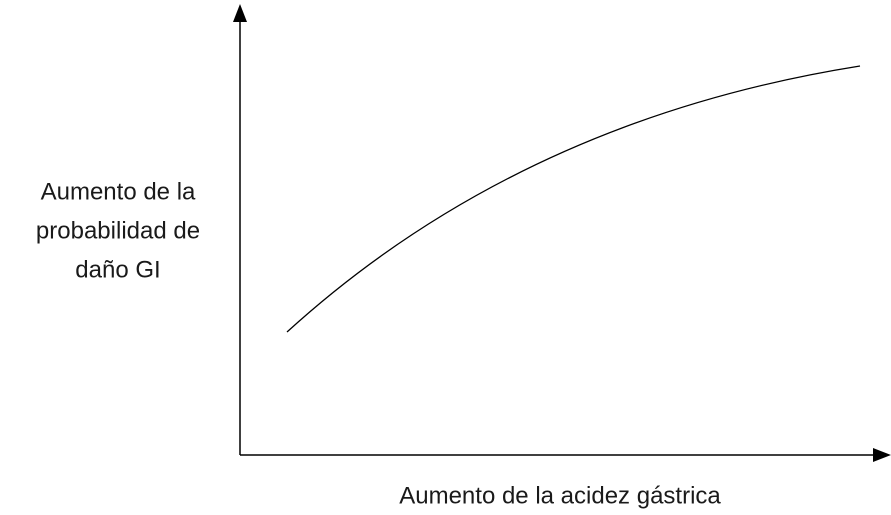 Image resolution: width=891 pixels, height=515 pixels. Describe the element at coordinates (882, 455) in the screenshot. I see `x-axis-arrow` at that location.